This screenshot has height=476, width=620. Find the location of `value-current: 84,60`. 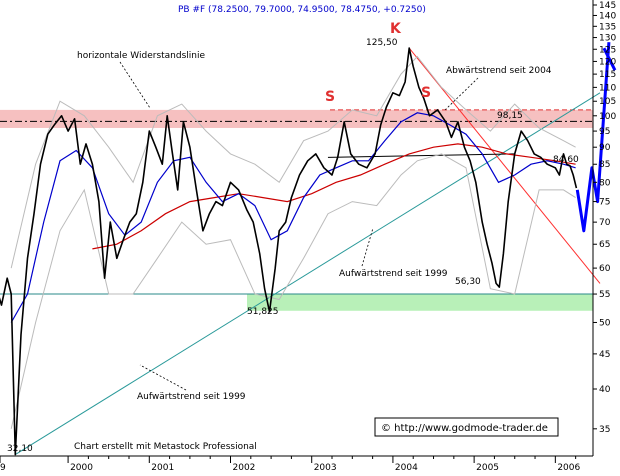

value-current: 84,60 is located at coordinates (566, 160).